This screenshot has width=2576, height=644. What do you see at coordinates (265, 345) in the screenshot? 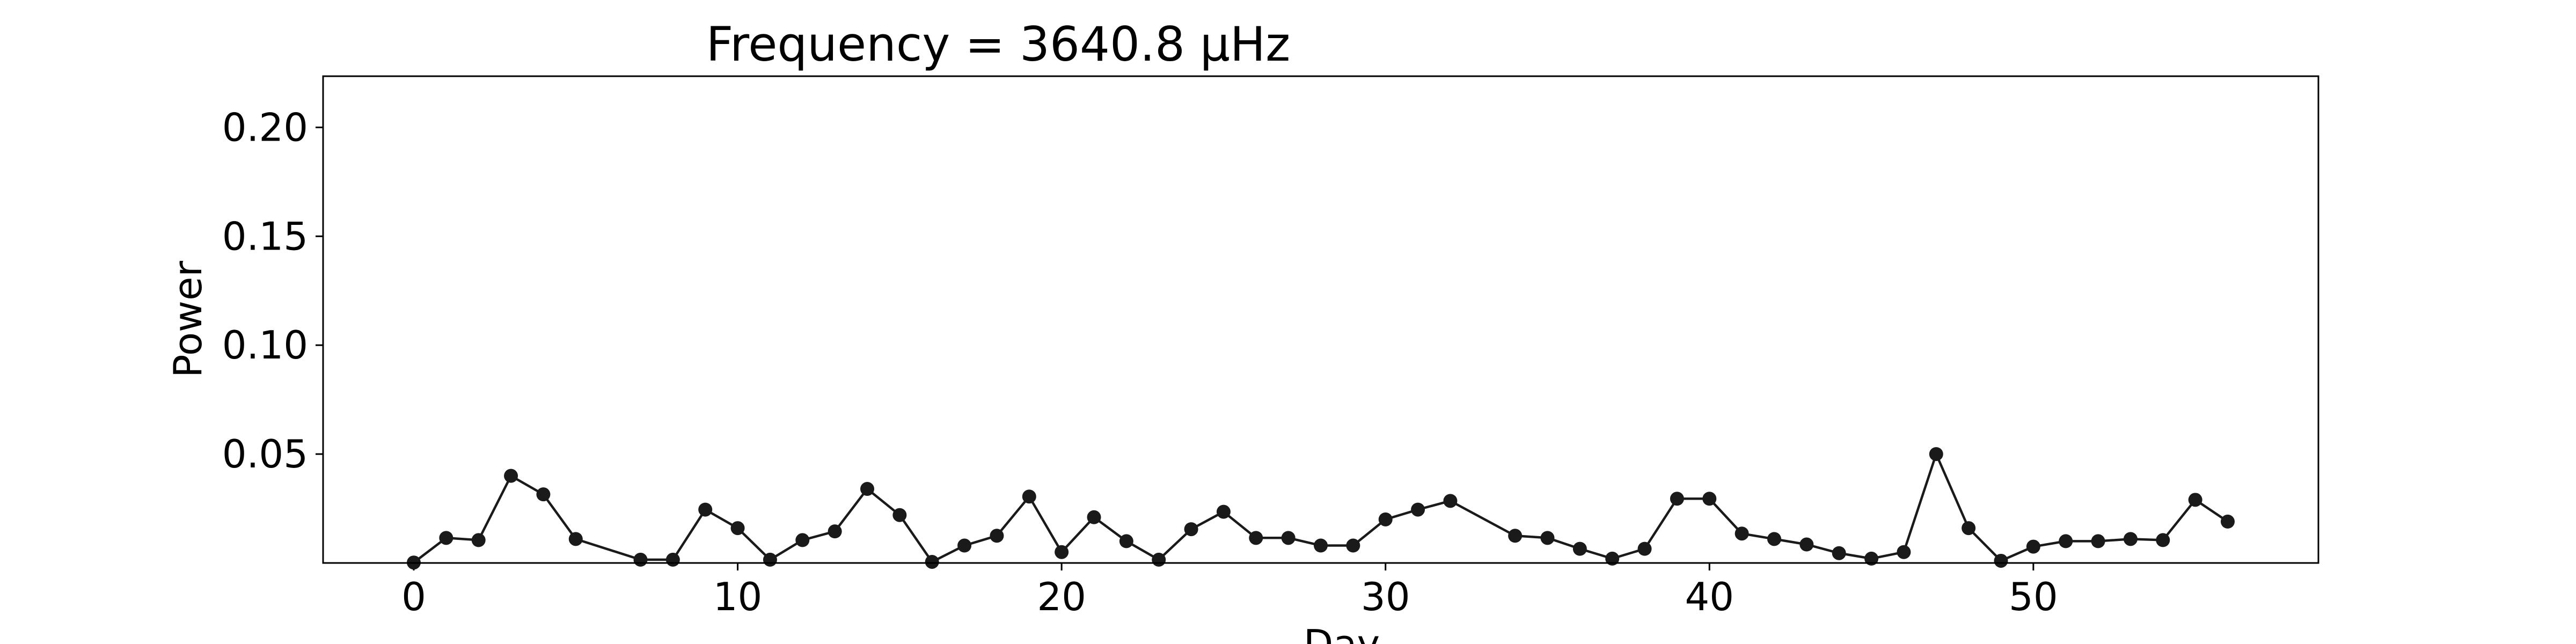
I see `y-tick-label: 0.10` at bounding box center [265, 345].